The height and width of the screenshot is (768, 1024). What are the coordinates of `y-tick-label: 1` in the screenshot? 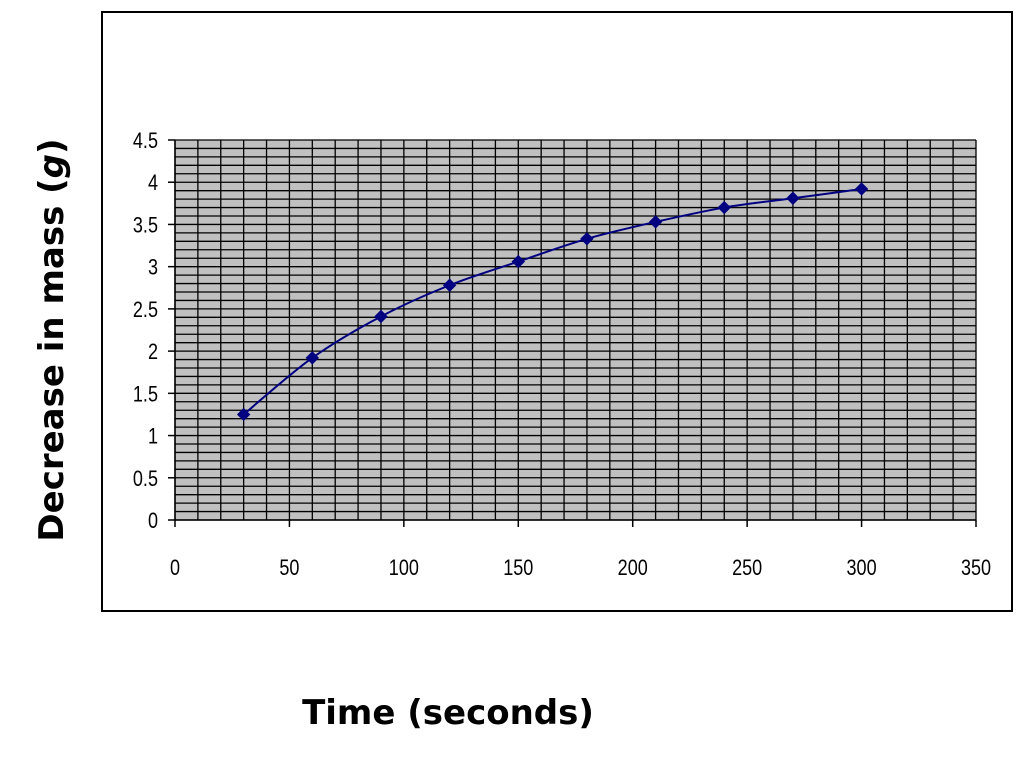 It's located at (153, 437).